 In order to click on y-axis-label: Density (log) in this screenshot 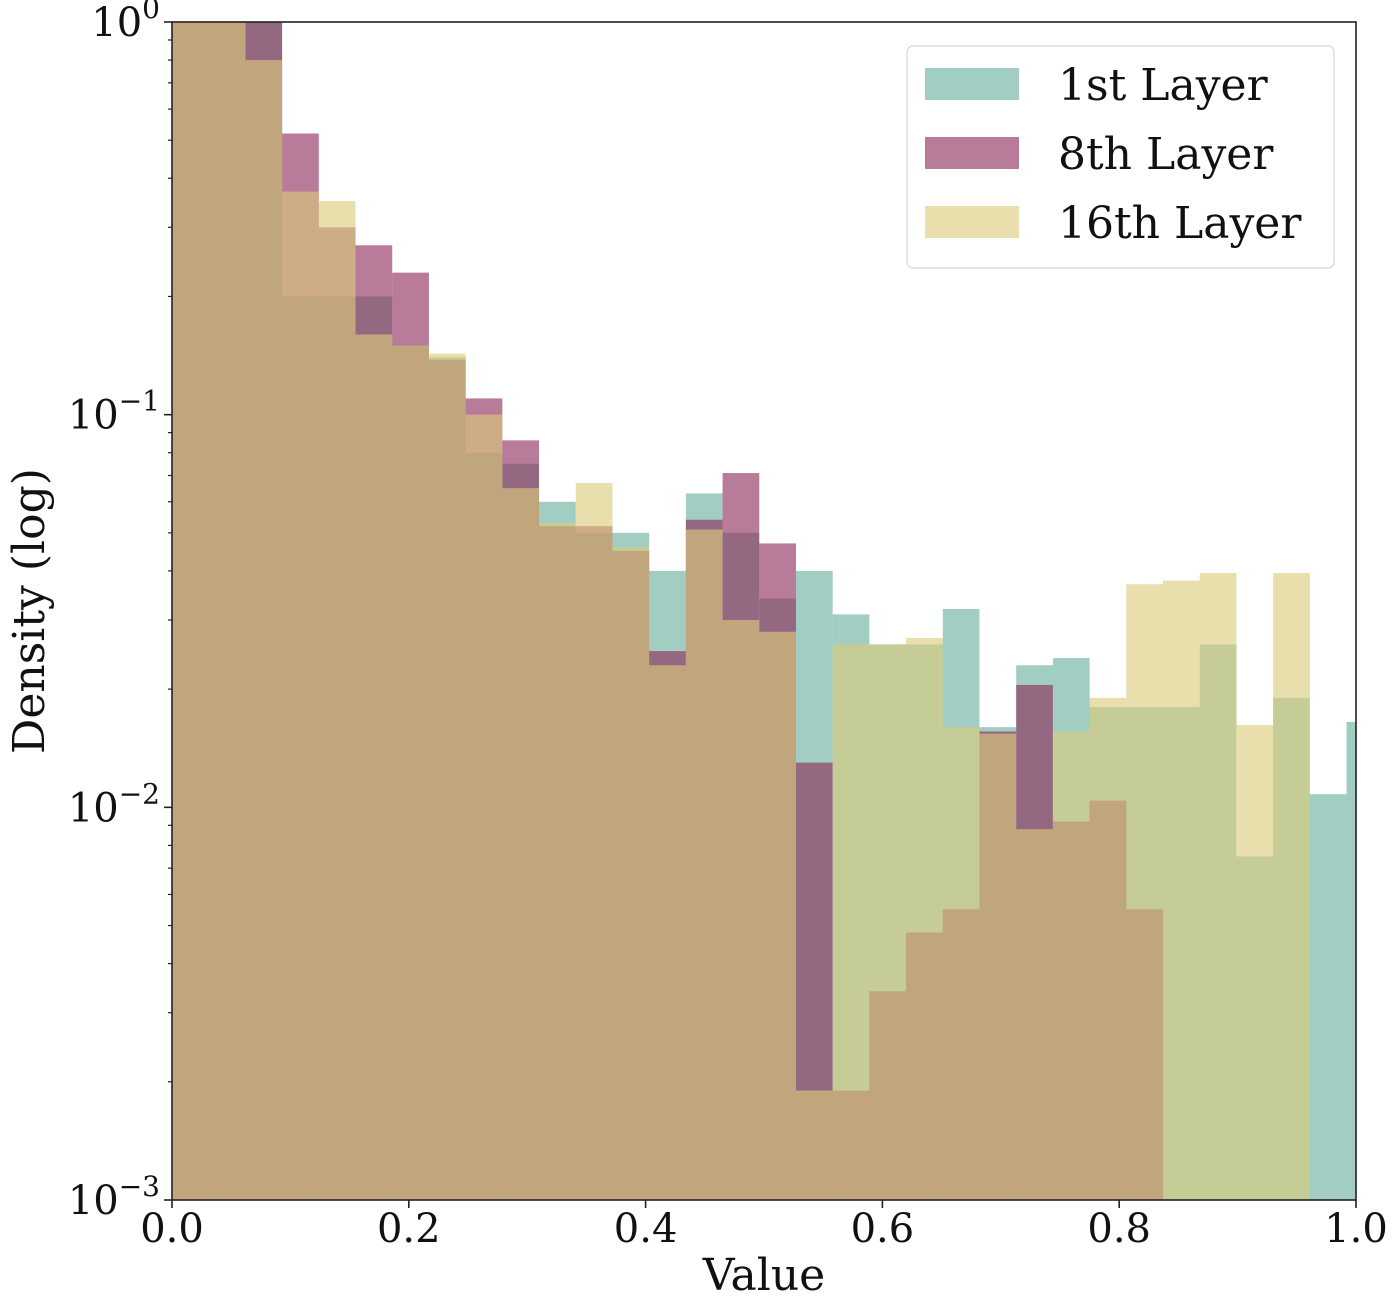, I will do `click(29, 611)`.